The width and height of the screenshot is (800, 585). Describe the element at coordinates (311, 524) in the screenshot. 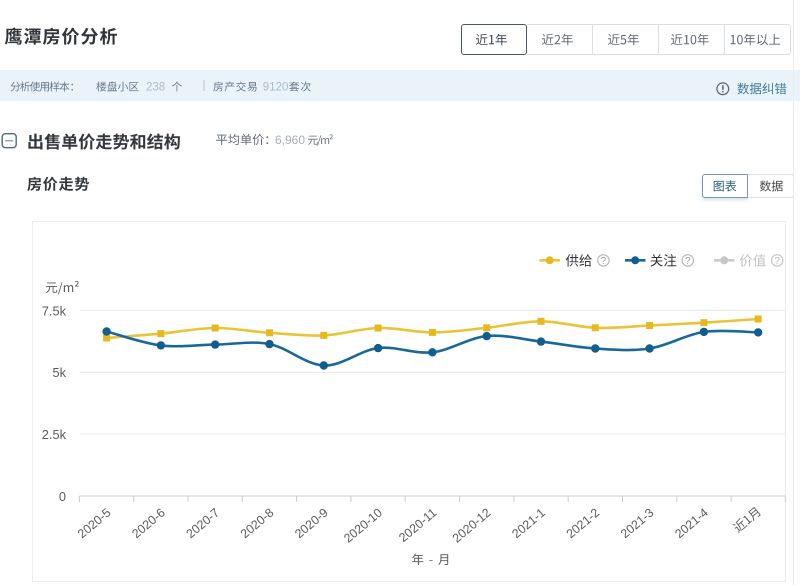

I see `svg-text: 2020-9` at that location.